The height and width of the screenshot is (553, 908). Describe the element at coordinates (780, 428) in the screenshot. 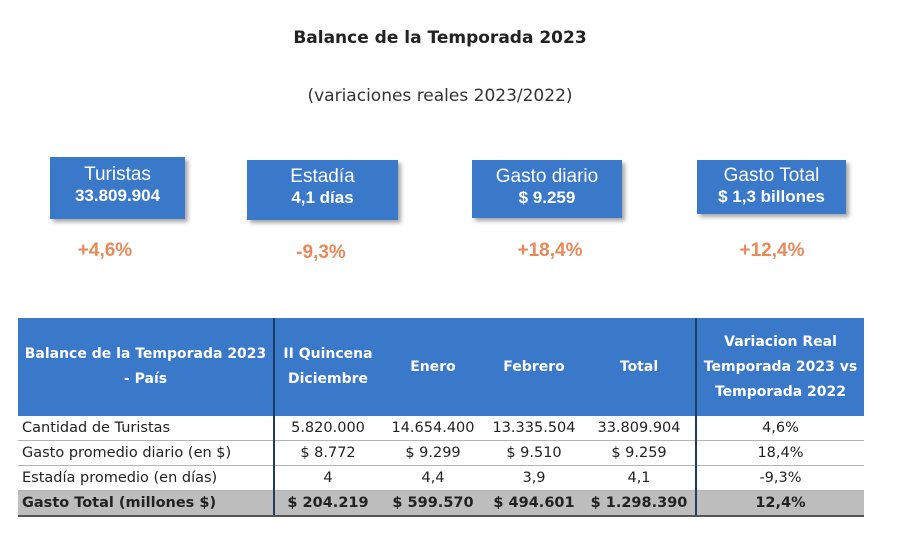

I see `table-cell: 4,6%` at that location.